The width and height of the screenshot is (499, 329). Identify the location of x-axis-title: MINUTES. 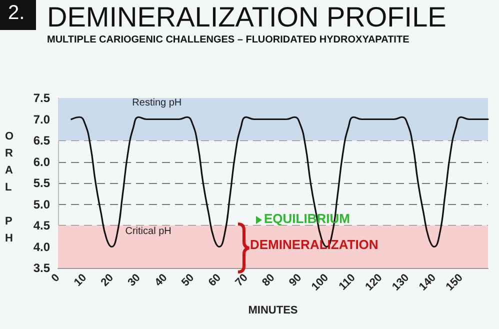
(273, 310).